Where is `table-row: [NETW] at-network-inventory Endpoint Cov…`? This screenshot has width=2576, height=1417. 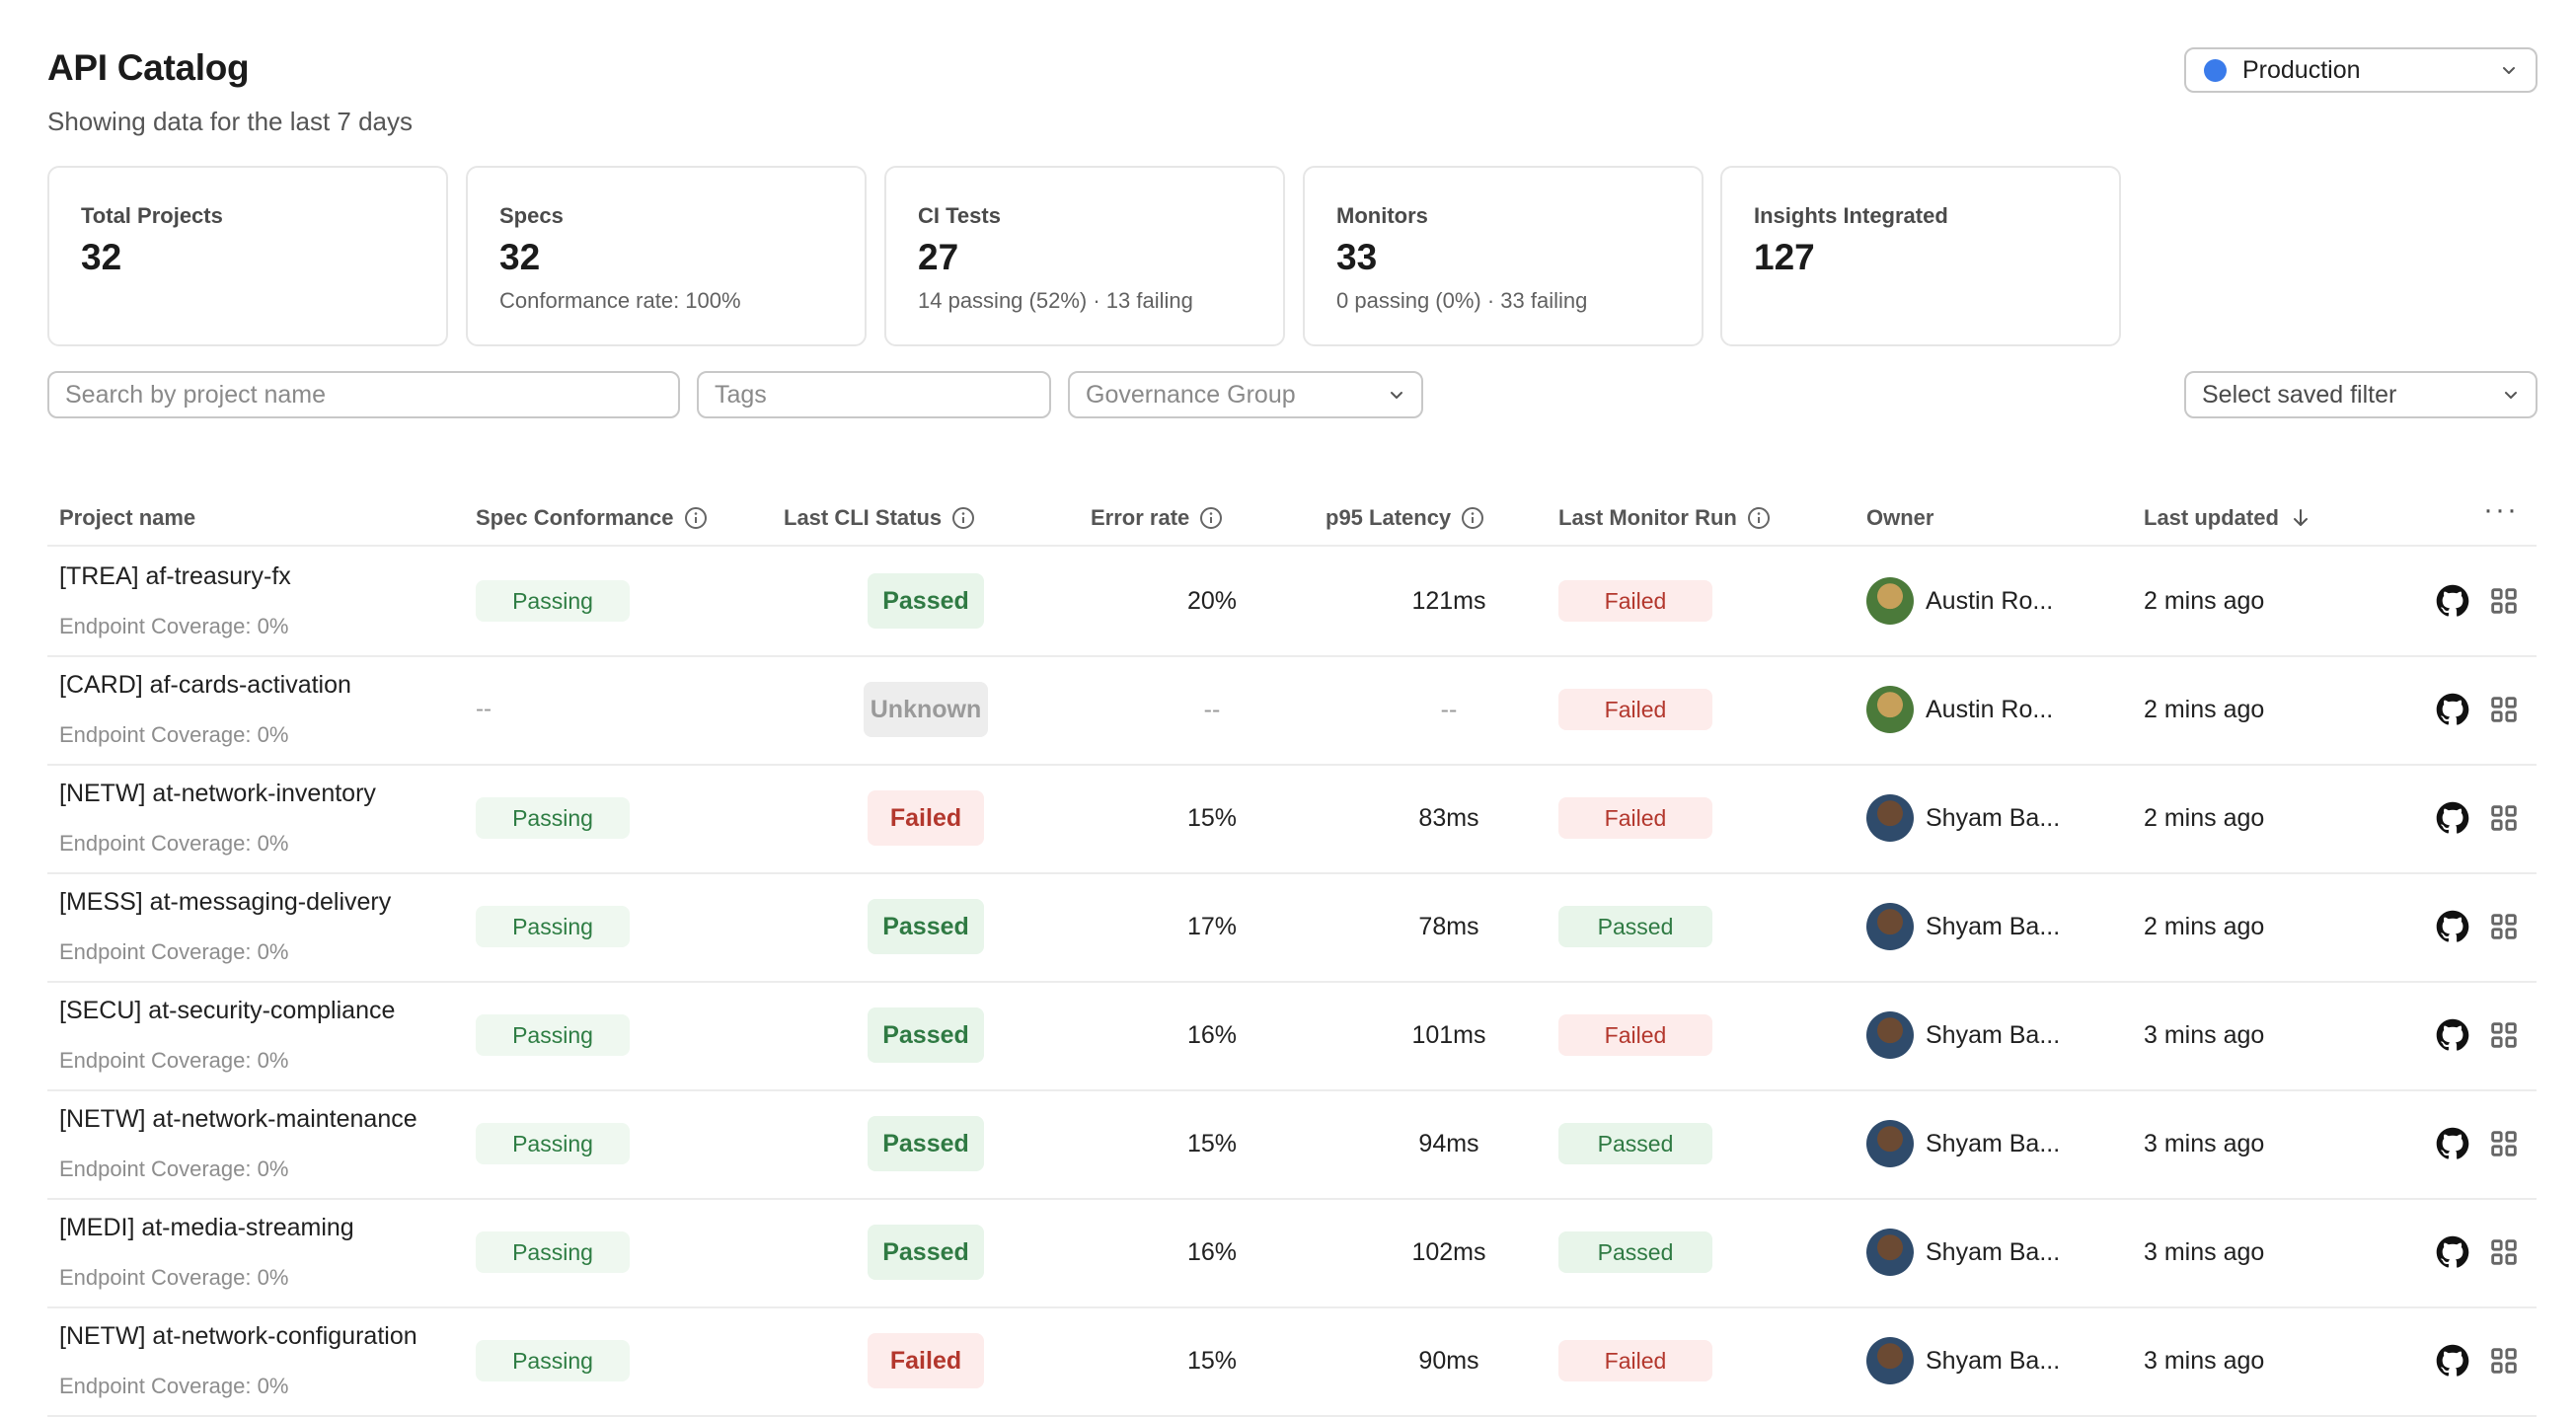 table-row: [NETW] at-network-inventory Endpoint Cov… is located at coordinates (1292, 819).